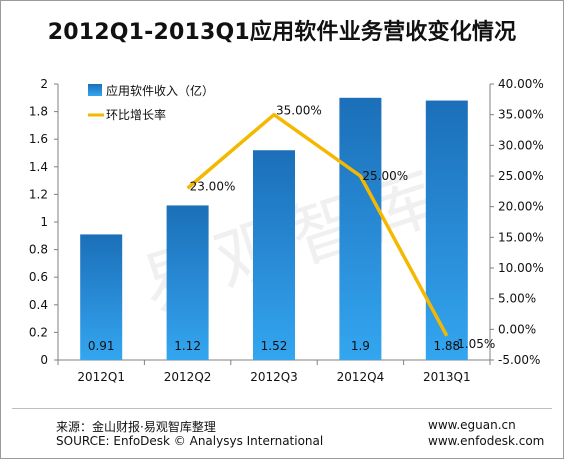 This screenshot has height=459, width=564. What do you see at coordinates (447, 377) in the screenshot?
I see `x-tick-label: 2013Q1` at bounding box center [447, 377].